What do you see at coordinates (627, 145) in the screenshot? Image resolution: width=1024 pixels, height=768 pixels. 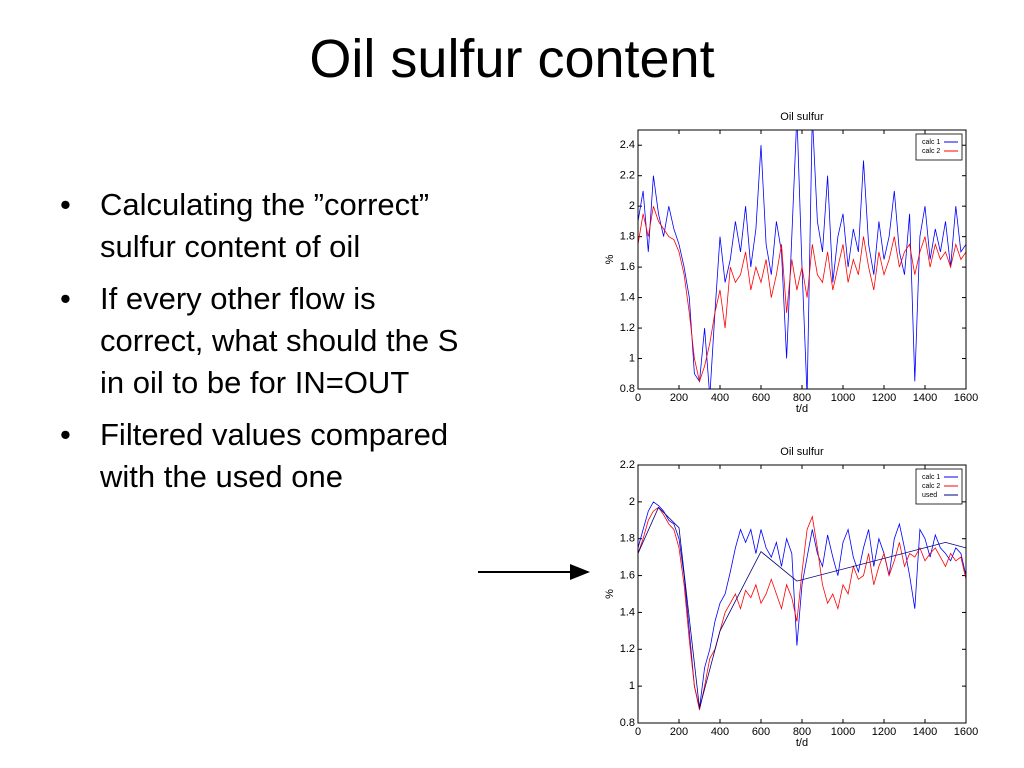 I see `y-tick-label: 2.4` at bounding box center [627, 145].